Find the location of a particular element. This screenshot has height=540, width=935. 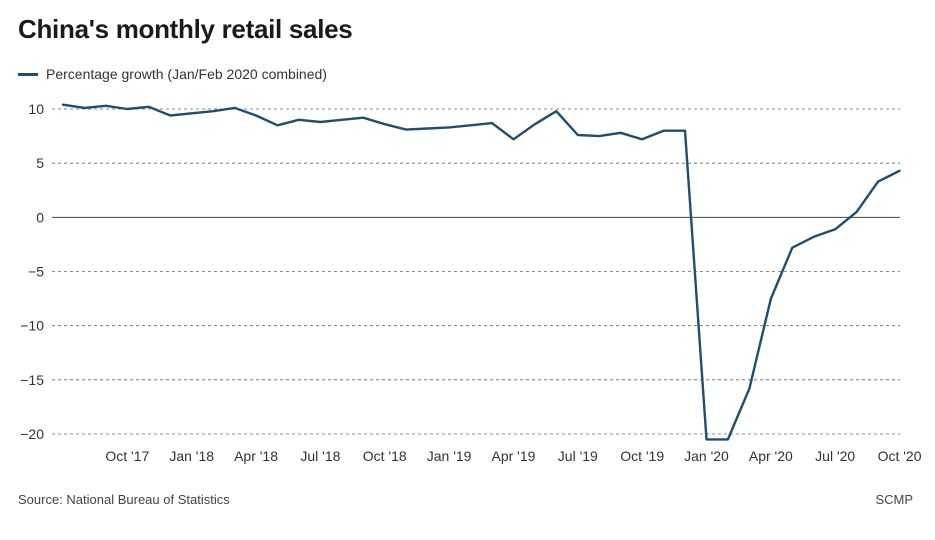

x-tick-label: Jan '18 is located at coordinates (191, 456).